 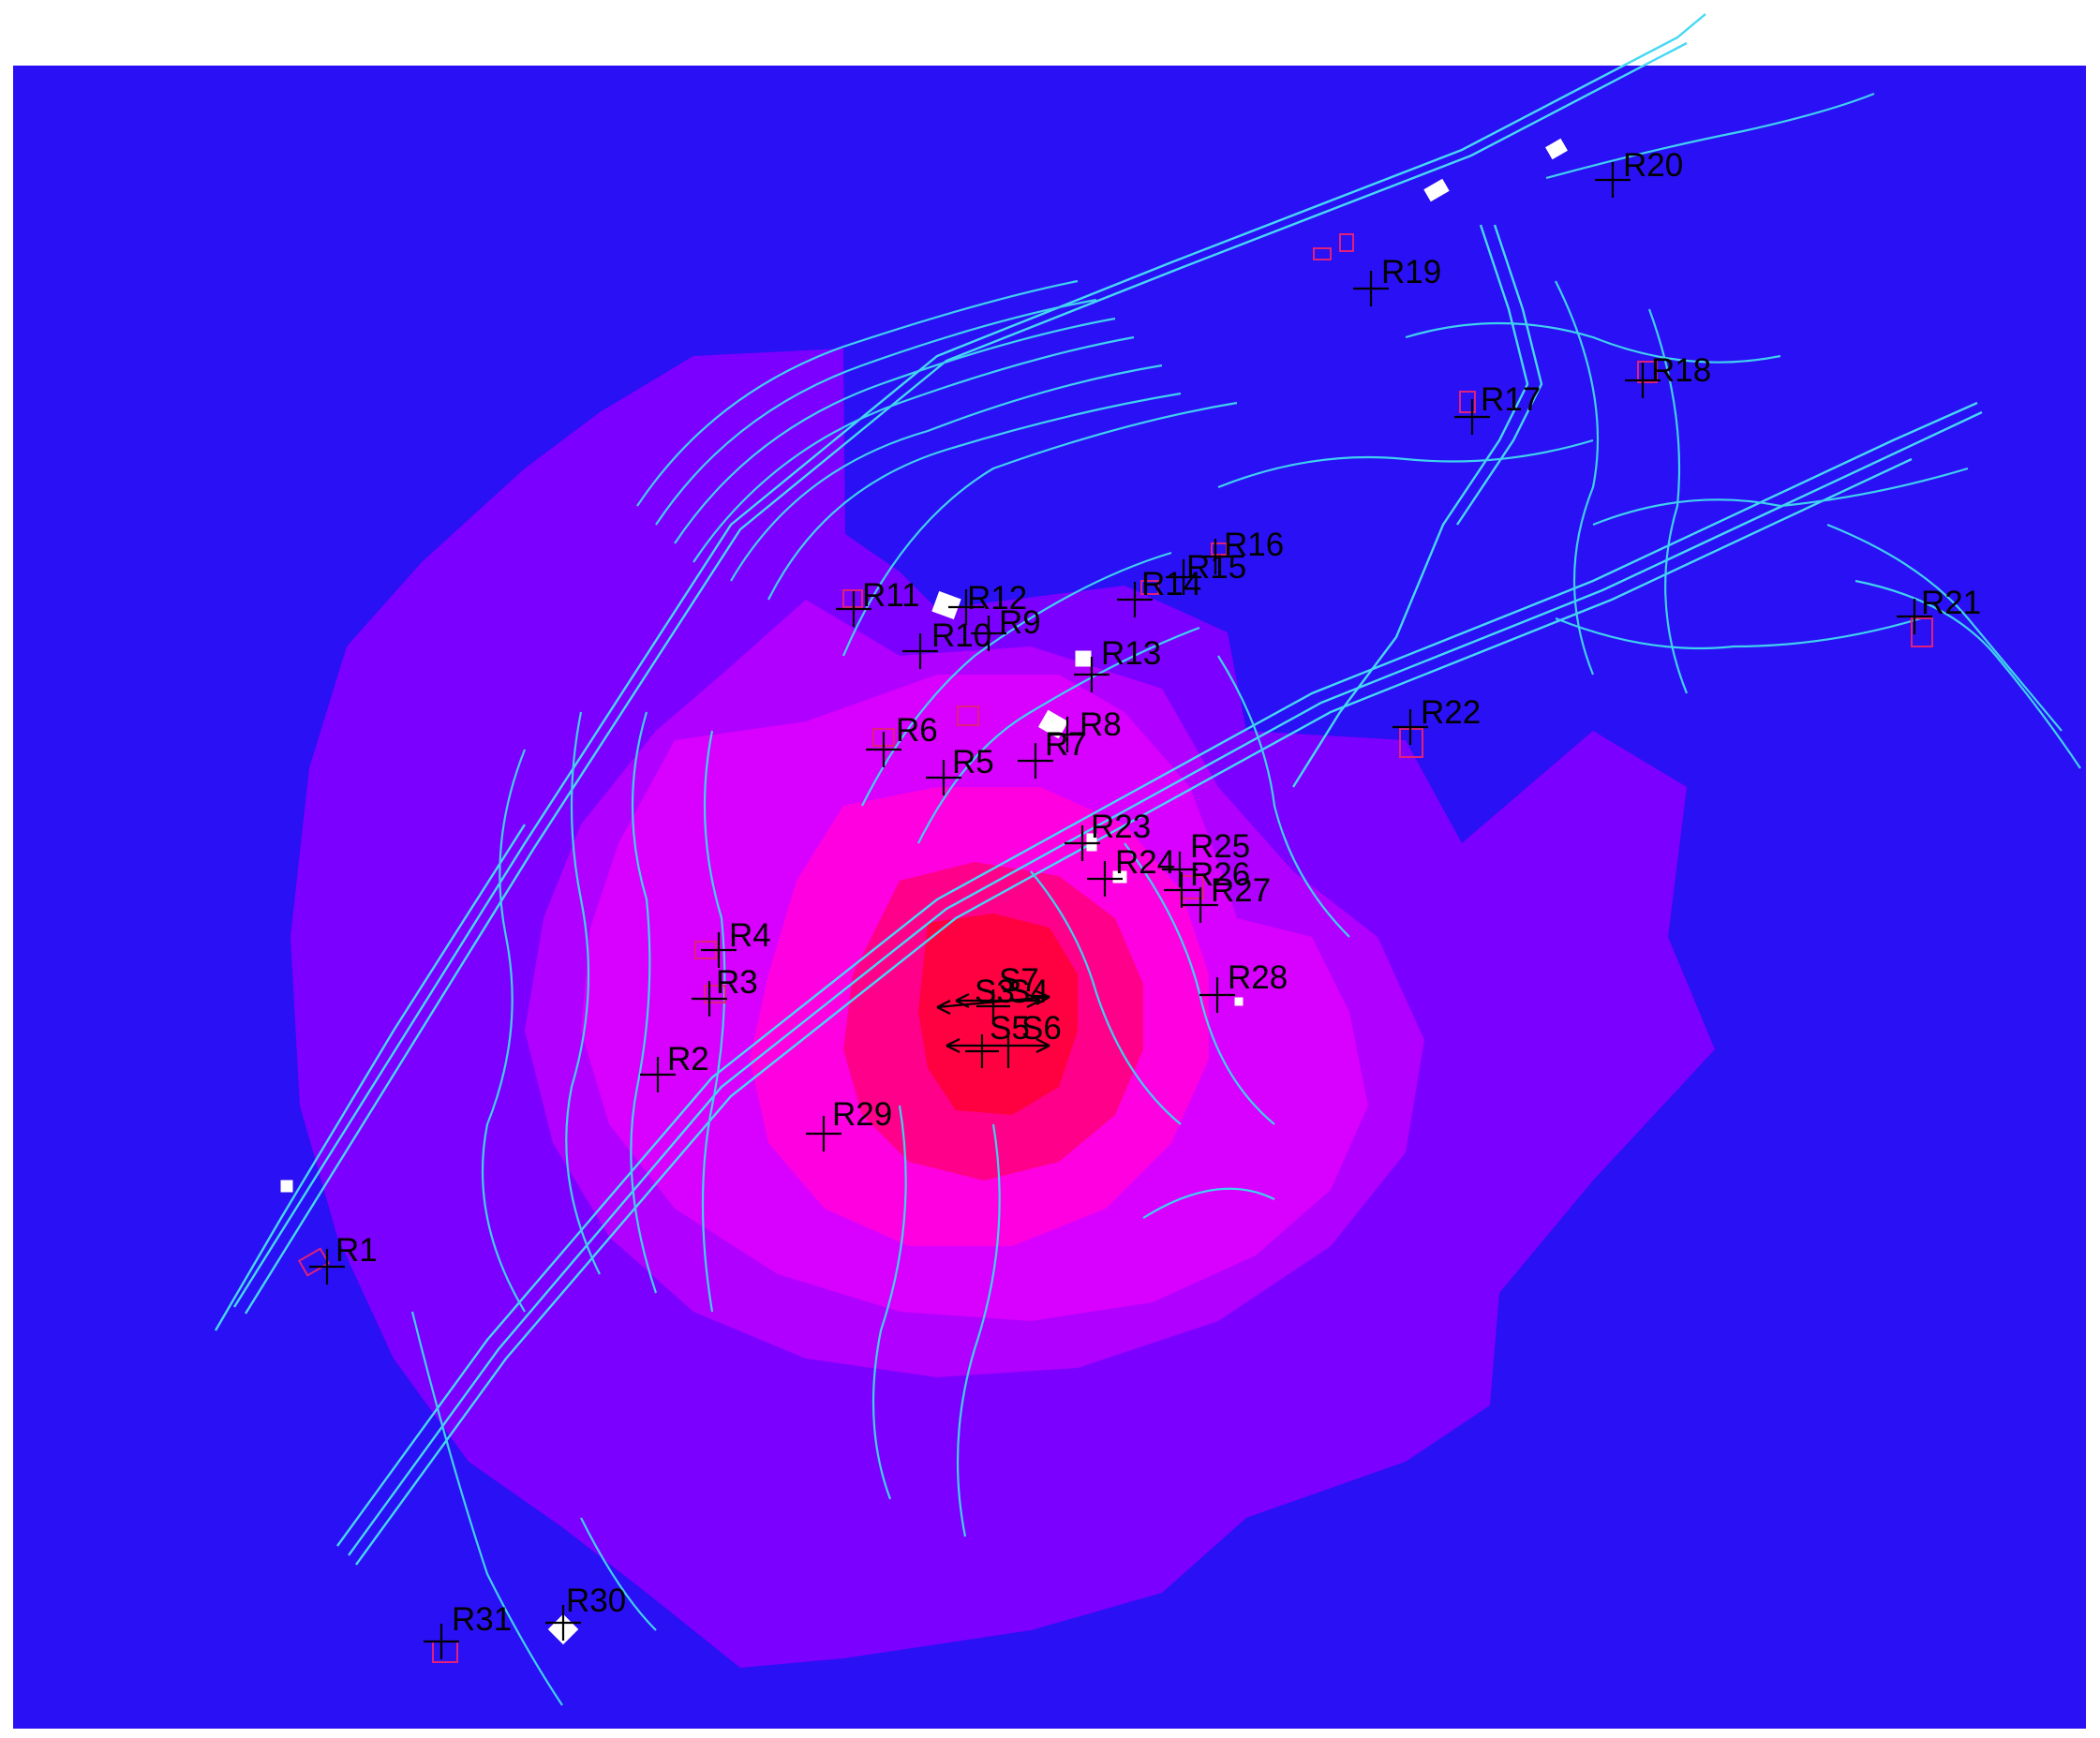 I want to click on receptor-r14: R14, so click(x=1159, y=591).